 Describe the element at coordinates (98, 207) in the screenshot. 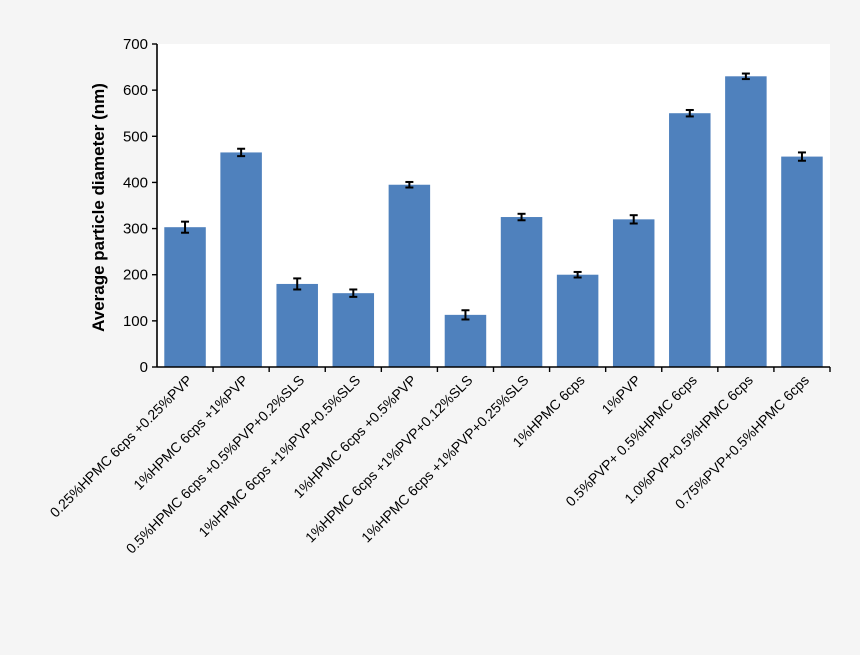

I see `y-axis-label: Average particle diameter (nm)` at that location.